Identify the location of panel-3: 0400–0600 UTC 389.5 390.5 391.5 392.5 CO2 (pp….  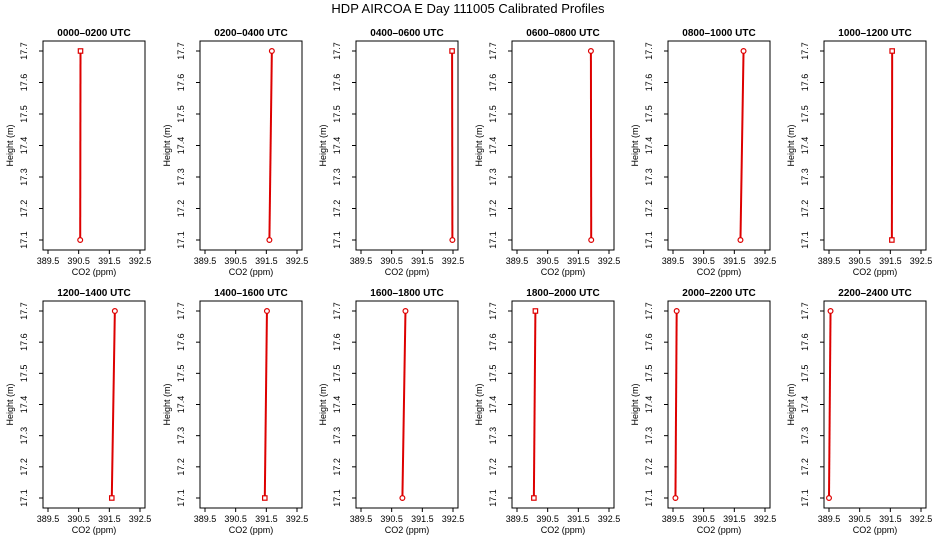
(391, 152).